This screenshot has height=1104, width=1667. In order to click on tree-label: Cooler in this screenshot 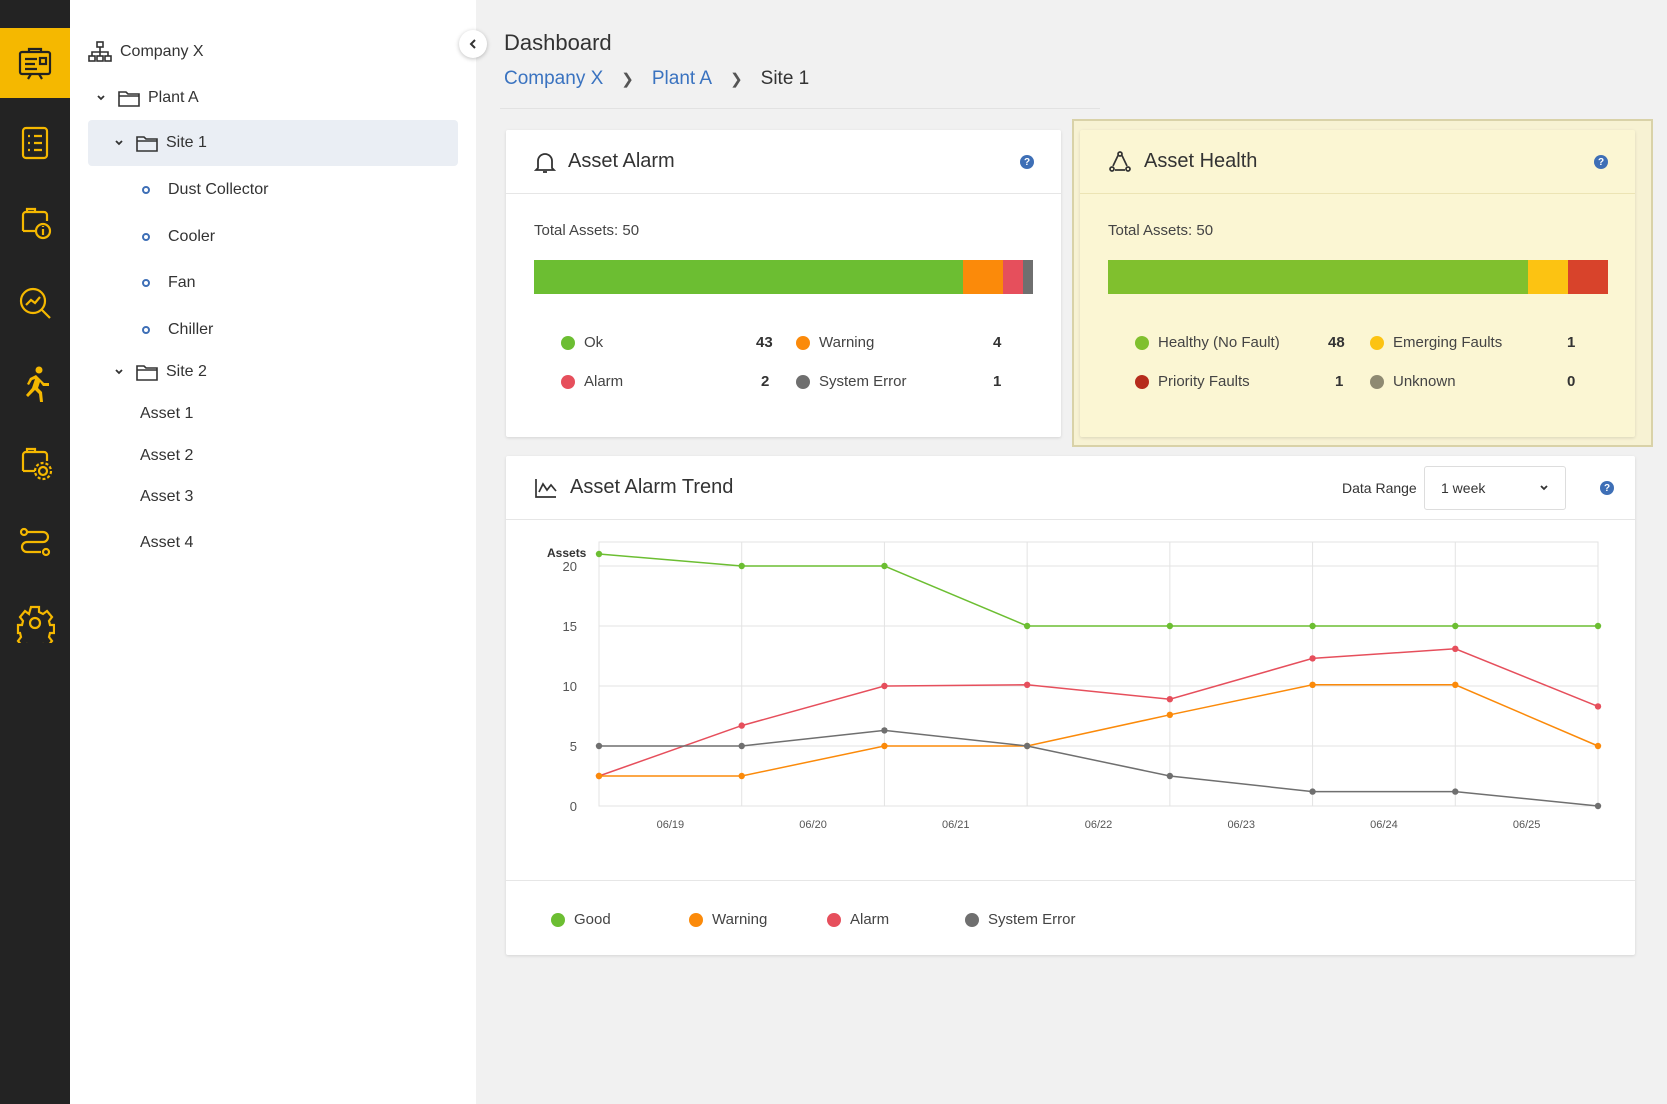, I will do `click(192, 236)`.